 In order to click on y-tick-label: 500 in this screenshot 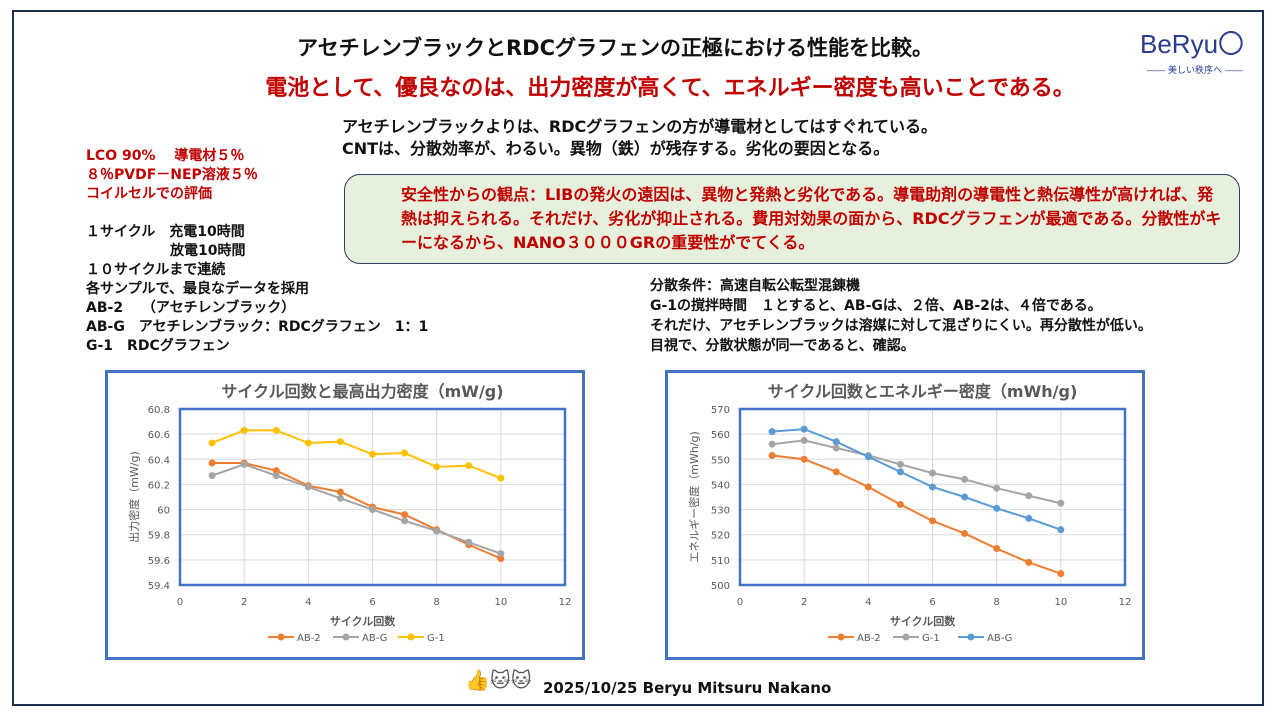, I will do `click(720, 586)`.